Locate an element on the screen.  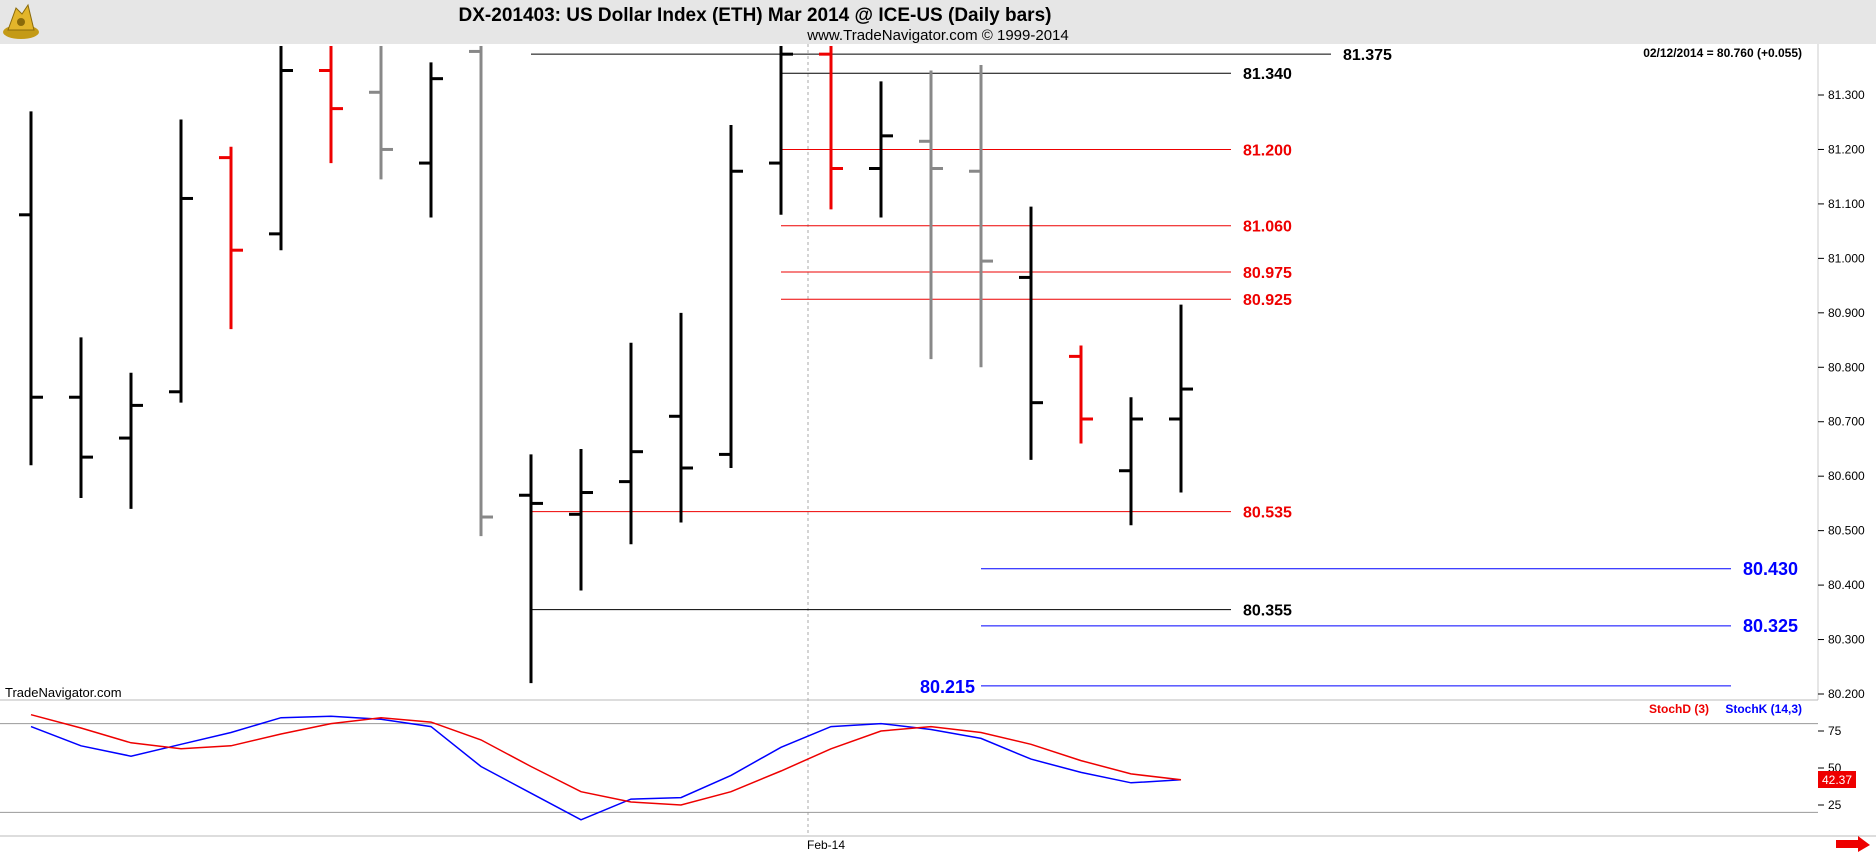
y-tick-label: 80.500 is located at coordinates (1846, 531).